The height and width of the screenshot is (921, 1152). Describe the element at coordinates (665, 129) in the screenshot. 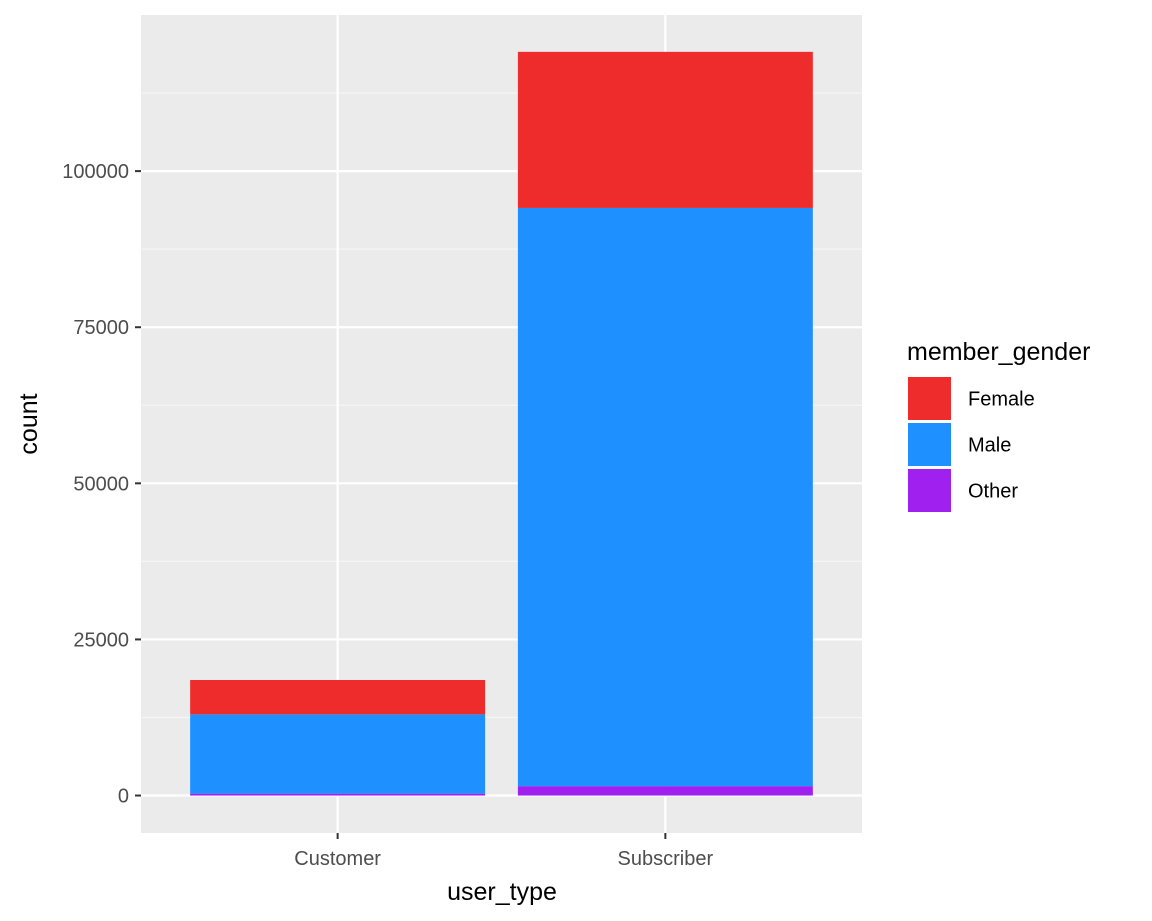

I see `bar-female-subscriber` at that location.